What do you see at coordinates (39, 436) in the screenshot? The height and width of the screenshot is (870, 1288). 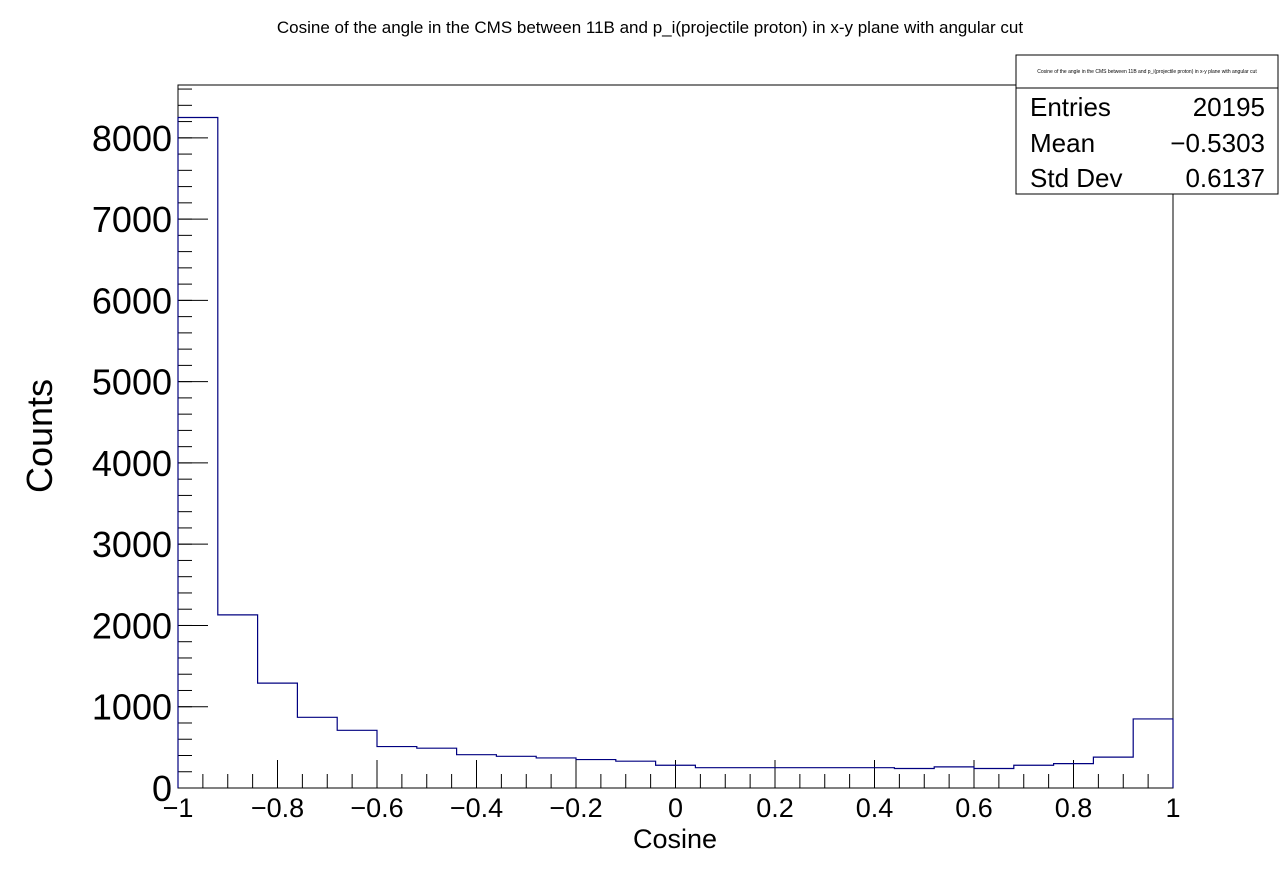 I see `y-axis-label: Counts` at bounding box center [39, 436].